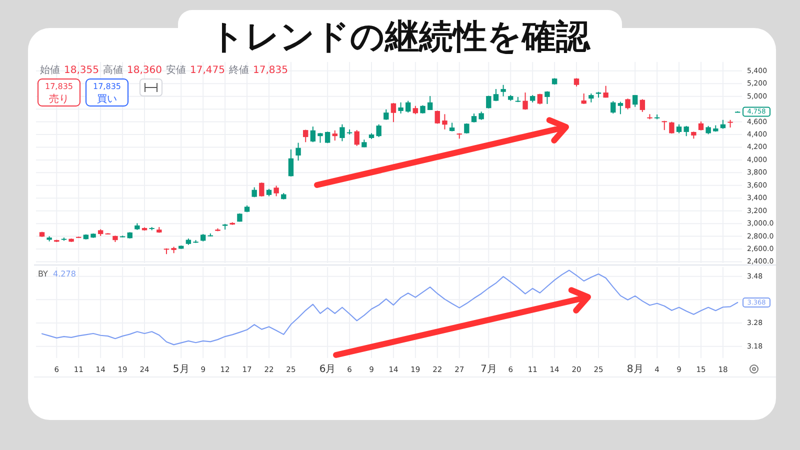 This screenshot has height=450, width=800. Describe the element at coordinates (400, 37) in the screenshot. I see `chart-title: トレンドの継続性を確認` at that location.